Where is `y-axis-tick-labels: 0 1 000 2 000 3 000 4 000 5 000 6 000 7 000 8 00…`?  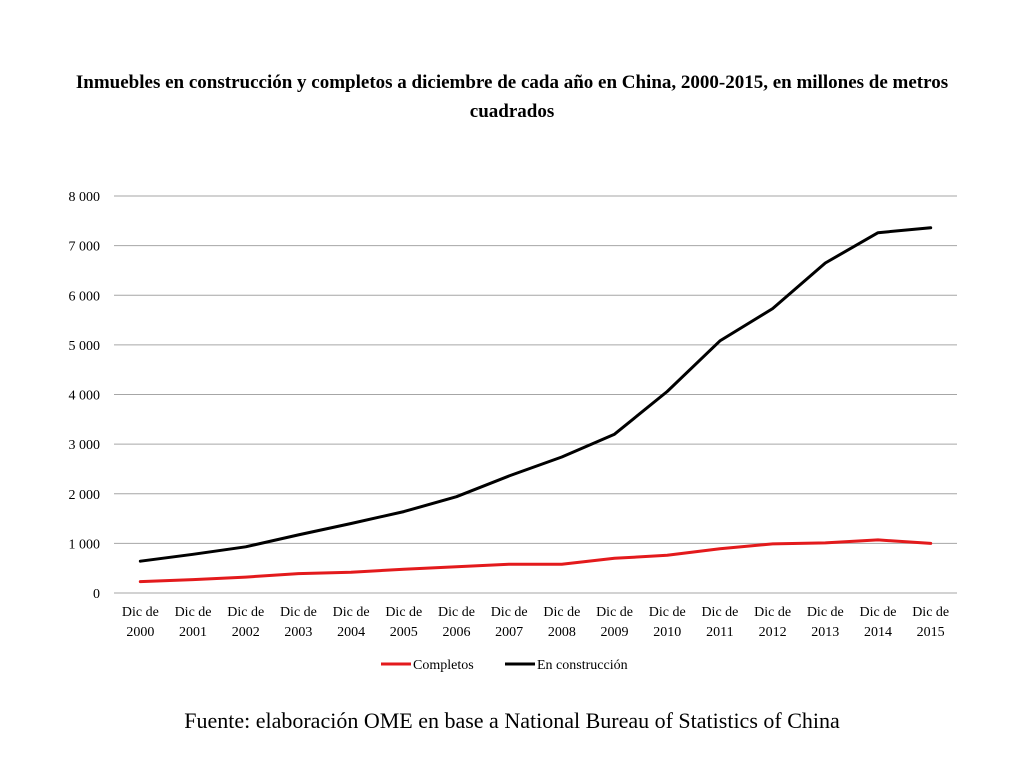
y-axis-tick-labels: 0 1 000 2 000 3 000 4 000 5 000 6 000 7 000 8 00… is located at coordinates (85, 396).